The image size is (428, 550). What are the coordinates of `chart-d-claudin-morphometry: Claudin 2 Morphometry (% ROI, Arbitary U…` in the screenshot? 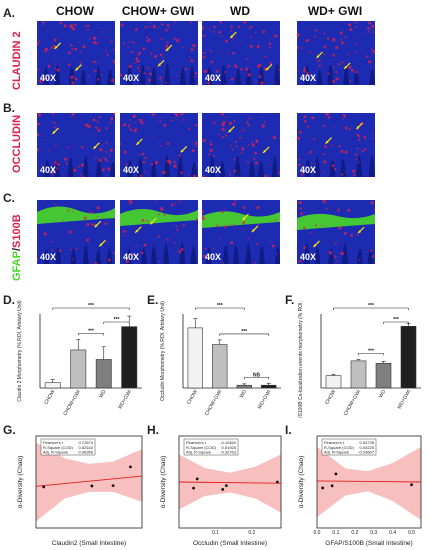 It's located at (79, 358).